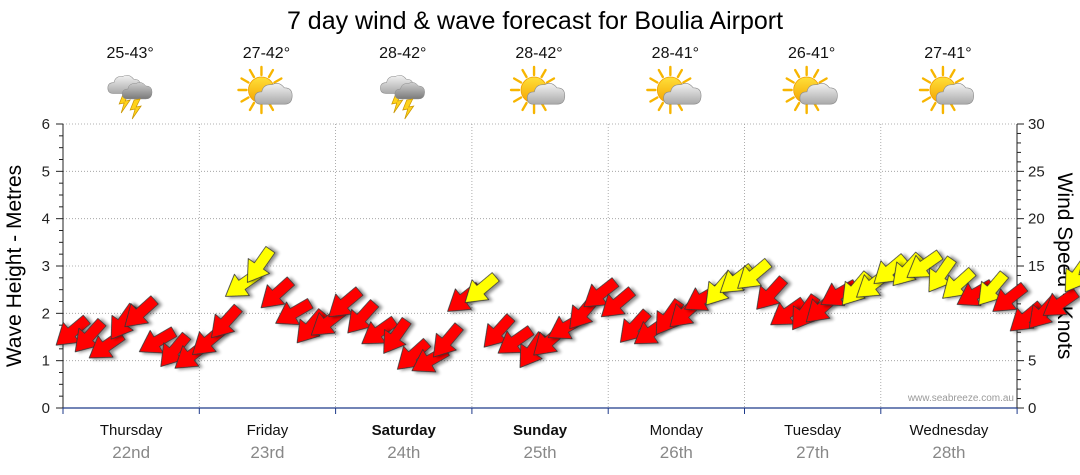 The image size is (1080, 475). I want to click on right-tick-label: 5, so click(1032, 361).